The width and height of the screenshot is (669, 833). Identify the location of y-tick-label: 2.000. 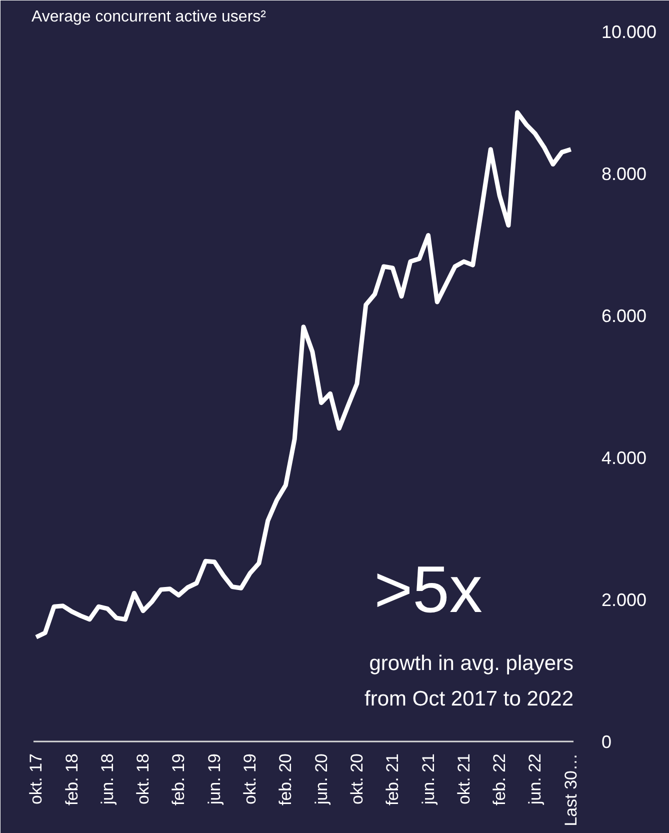
(624, 600).